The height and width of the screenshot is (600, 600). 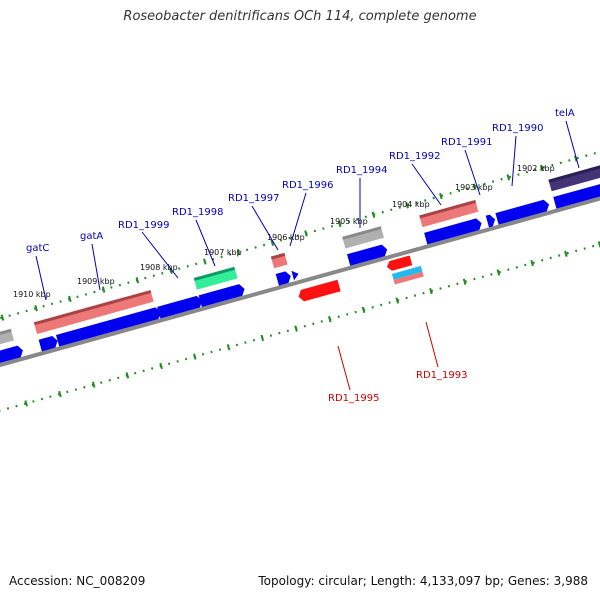 What do you see at coordinates (349, 221) in the screenshot?
I see `kbp-label: 1905 kbp` at bounding box center [349, 221].